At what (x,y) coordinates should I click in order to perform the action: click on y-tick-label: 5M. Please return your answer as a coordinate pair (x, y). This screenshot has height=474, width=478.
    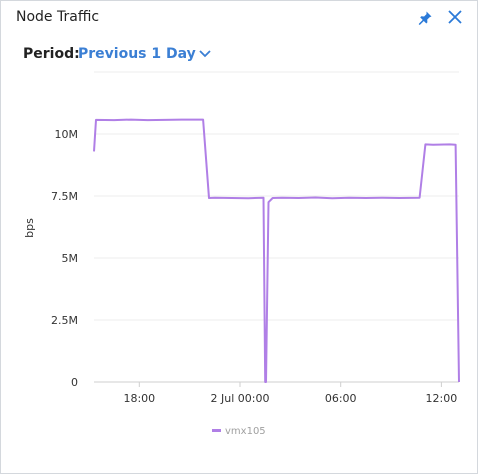
    Looking at the image, I should click on (70, 258).